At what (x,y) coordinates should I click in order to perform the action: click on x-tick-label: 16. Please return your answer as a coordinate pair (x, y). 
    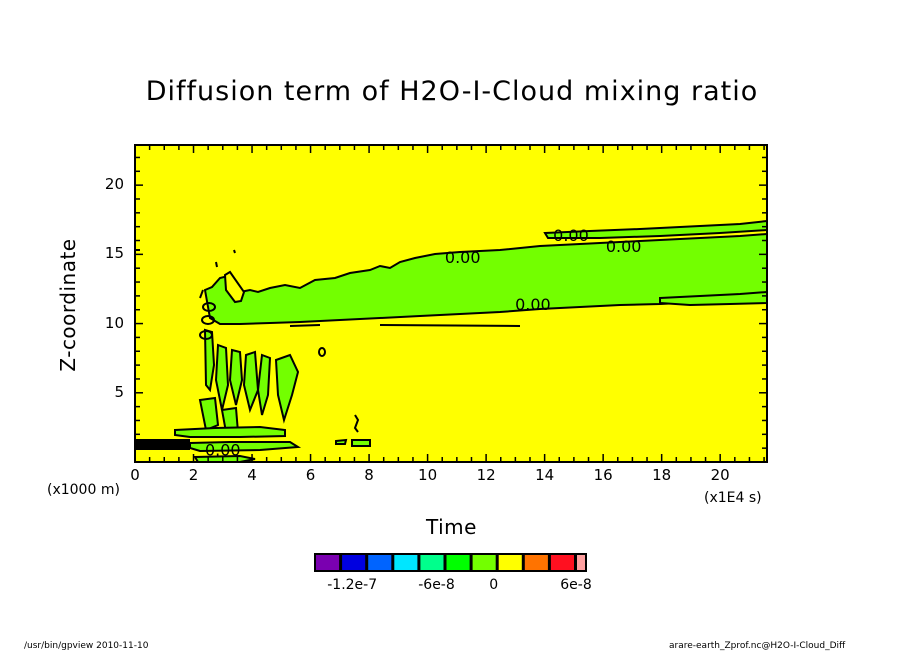
    Looking at the image, I should click on (603, 475).